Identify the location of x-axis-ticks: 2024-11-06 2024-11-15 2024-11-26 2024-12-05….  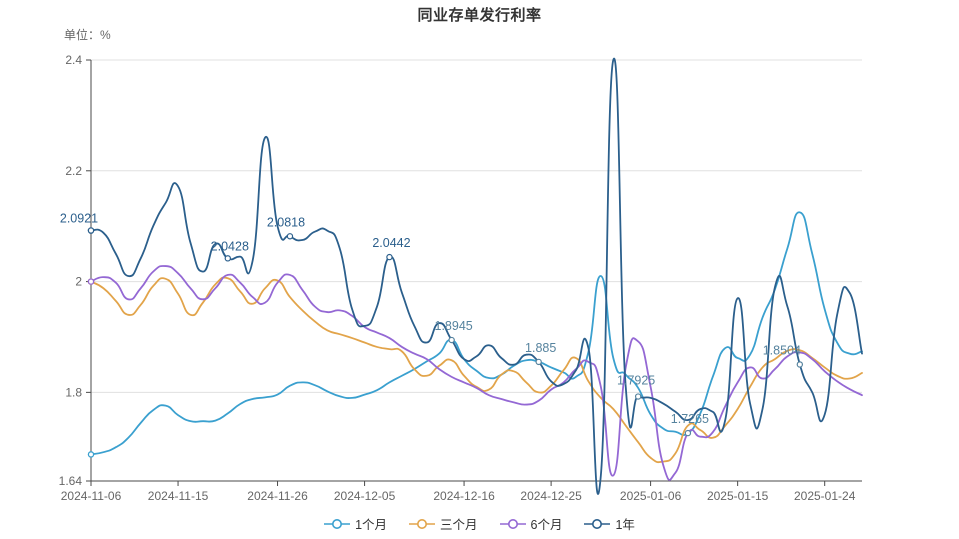
(458, 492).